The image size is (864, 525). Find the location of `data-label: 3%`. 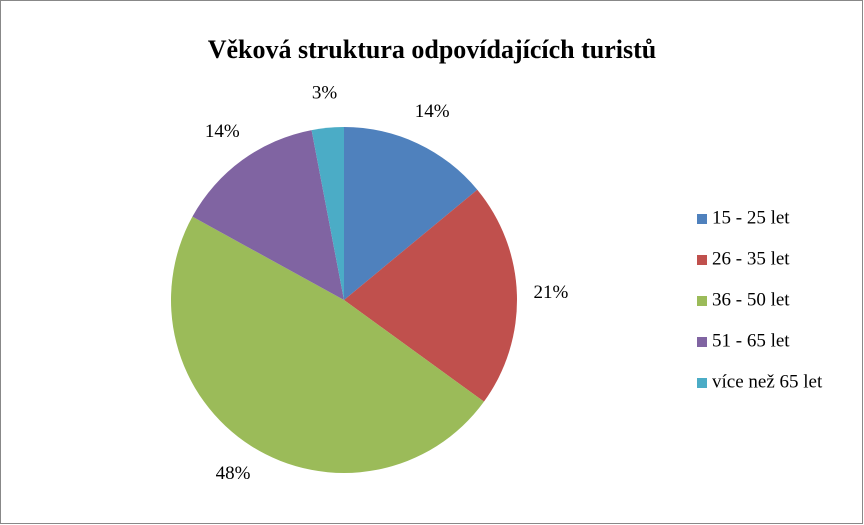

data-label: 3% is located at coordinates (325, 92).